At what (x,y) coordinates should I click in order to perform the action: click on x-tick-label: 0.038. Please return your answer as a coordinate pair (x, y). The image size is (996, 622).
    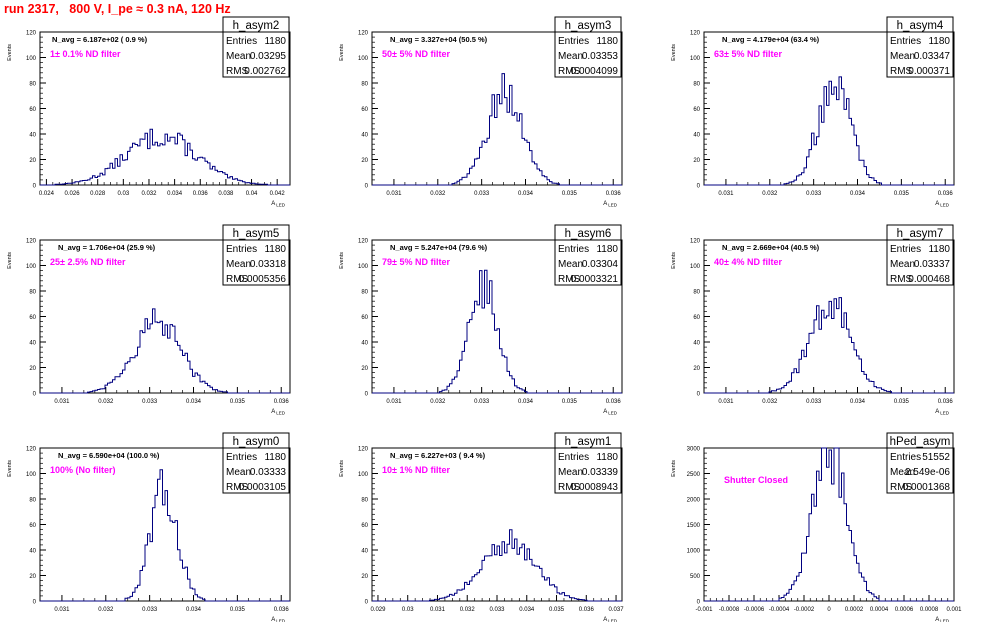
    Looking at the image, I should click on (226, 194).